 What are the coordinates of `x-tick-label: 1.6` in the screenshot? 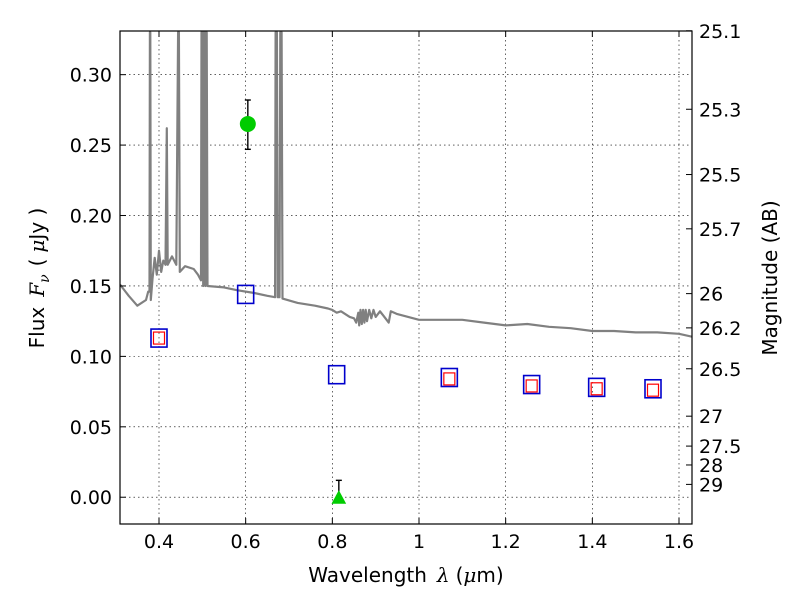 It's located at (679, 542).